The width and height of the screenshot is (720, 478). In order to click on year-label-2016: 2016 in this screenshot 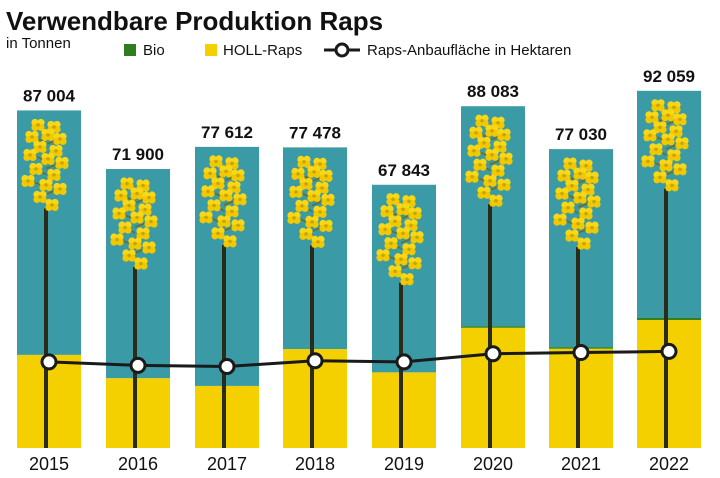, I will do `click(138, 464)`.